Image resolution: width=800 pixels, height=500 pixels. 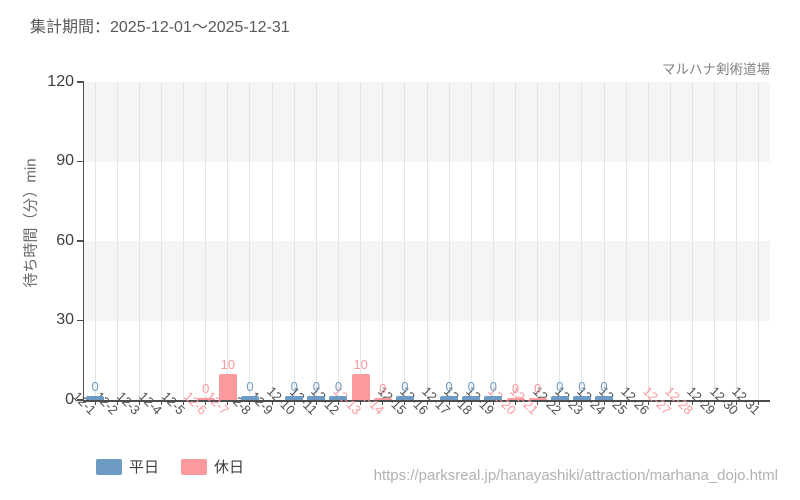 What do you see at coordinates (294, 386) in the screenshot?
I see `bar-value-label-12-10: 0` at bounding box center [294, 386].